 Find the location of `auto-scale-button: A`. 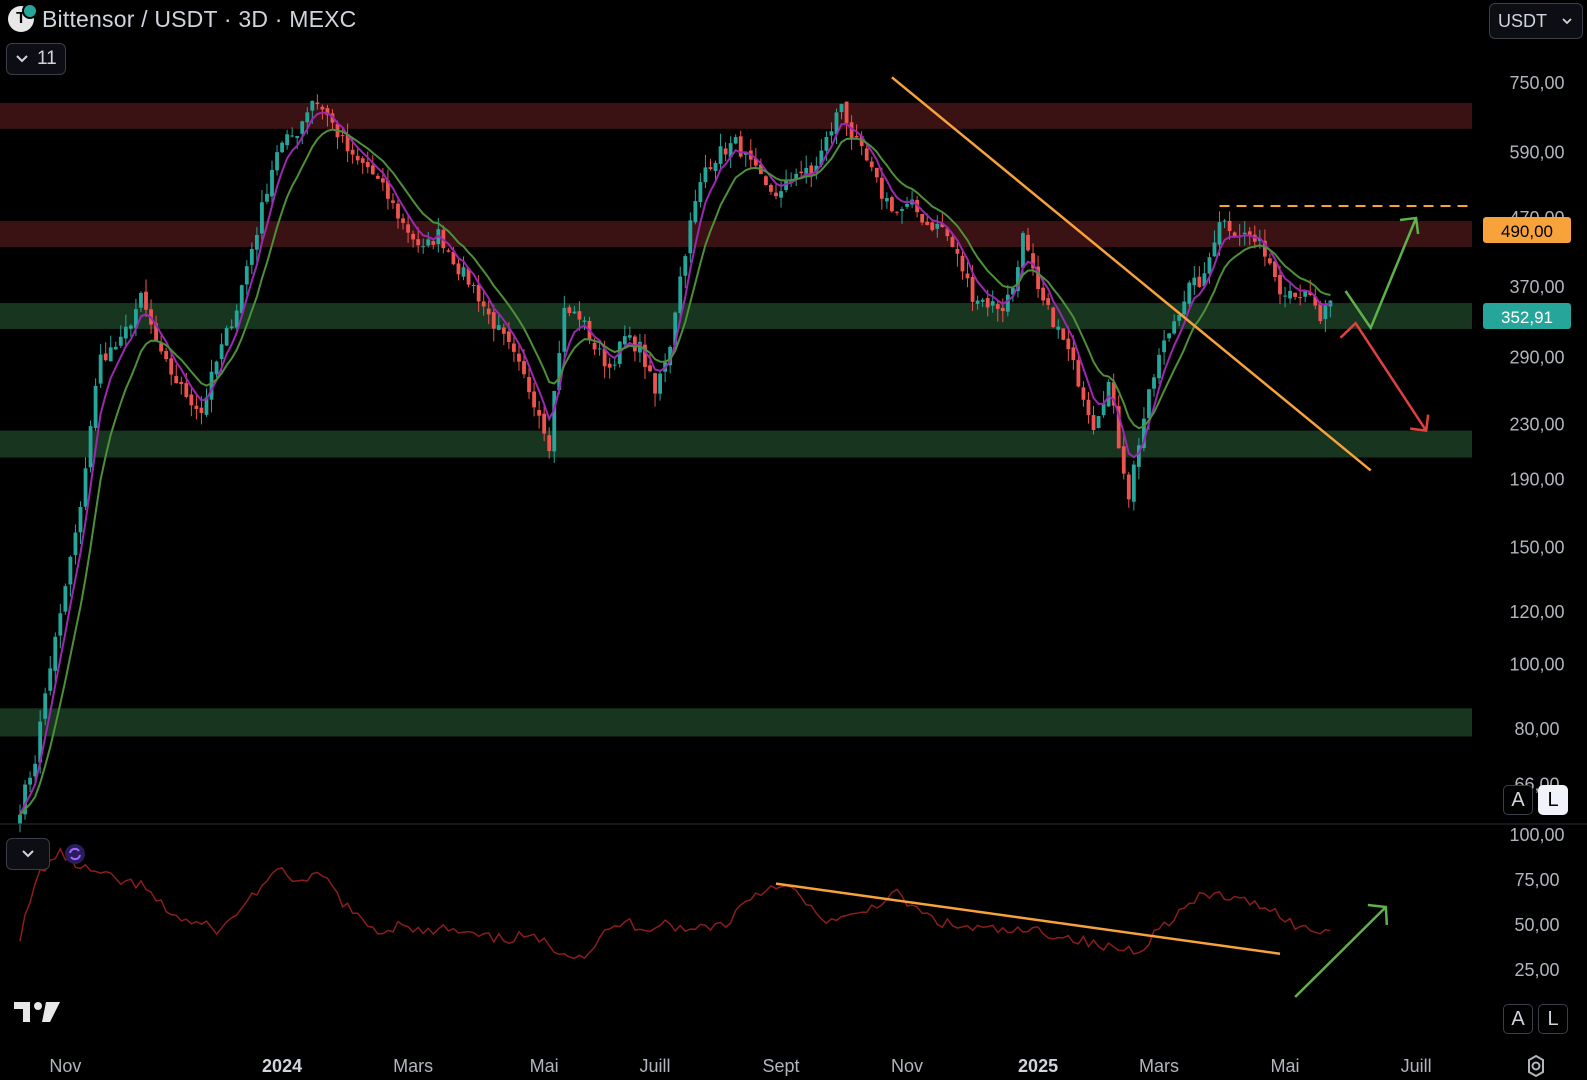

auto-scale-button: A is located at coordinates (1518, 800).